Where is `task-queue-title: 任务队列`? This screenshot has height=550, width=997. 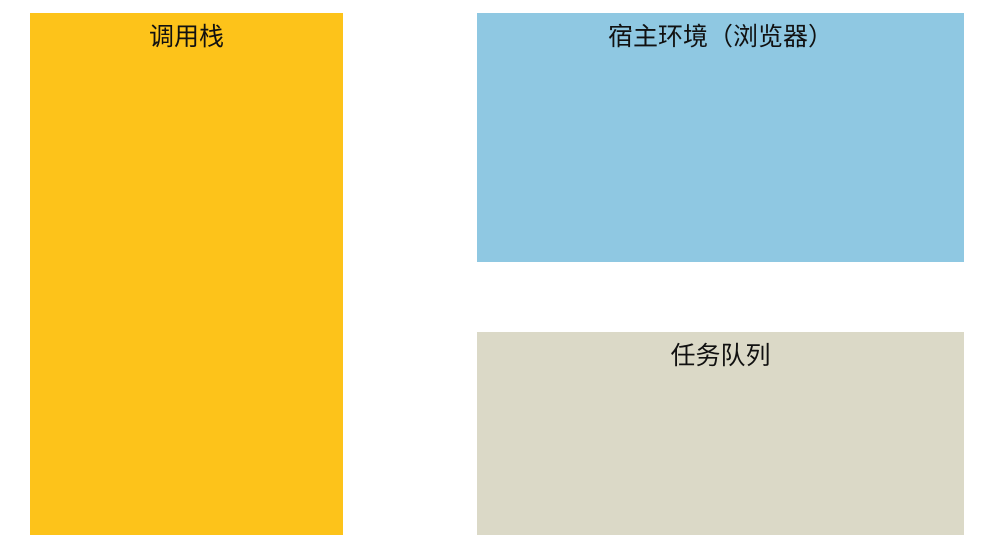 task-queue-title: 任务队列 is located at coordinates (720, 355).